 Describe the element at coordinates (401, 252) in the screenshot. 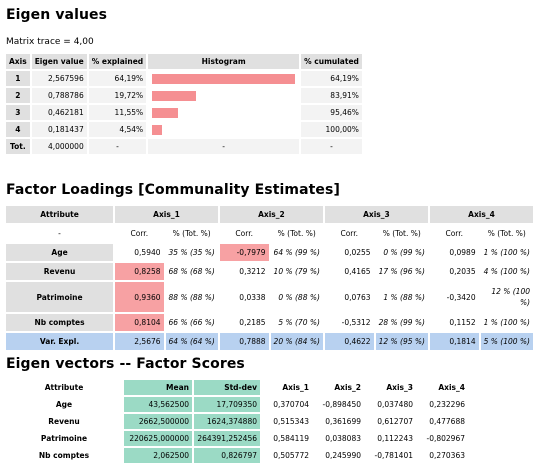

I see `pct-cell: 0 % (99 %)` at that location.